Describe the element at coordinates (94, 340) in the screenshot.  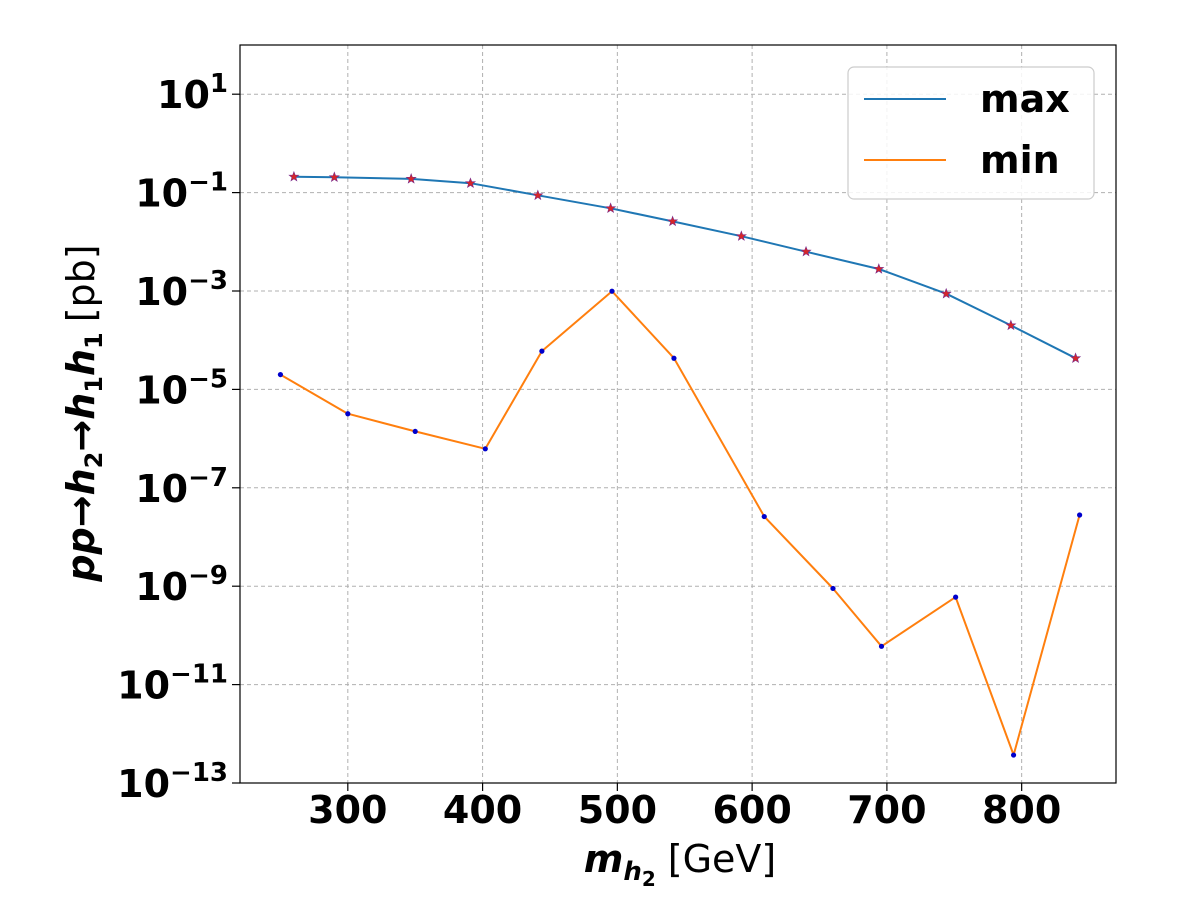
I see `y-label-sub-1b: 1` at that location.